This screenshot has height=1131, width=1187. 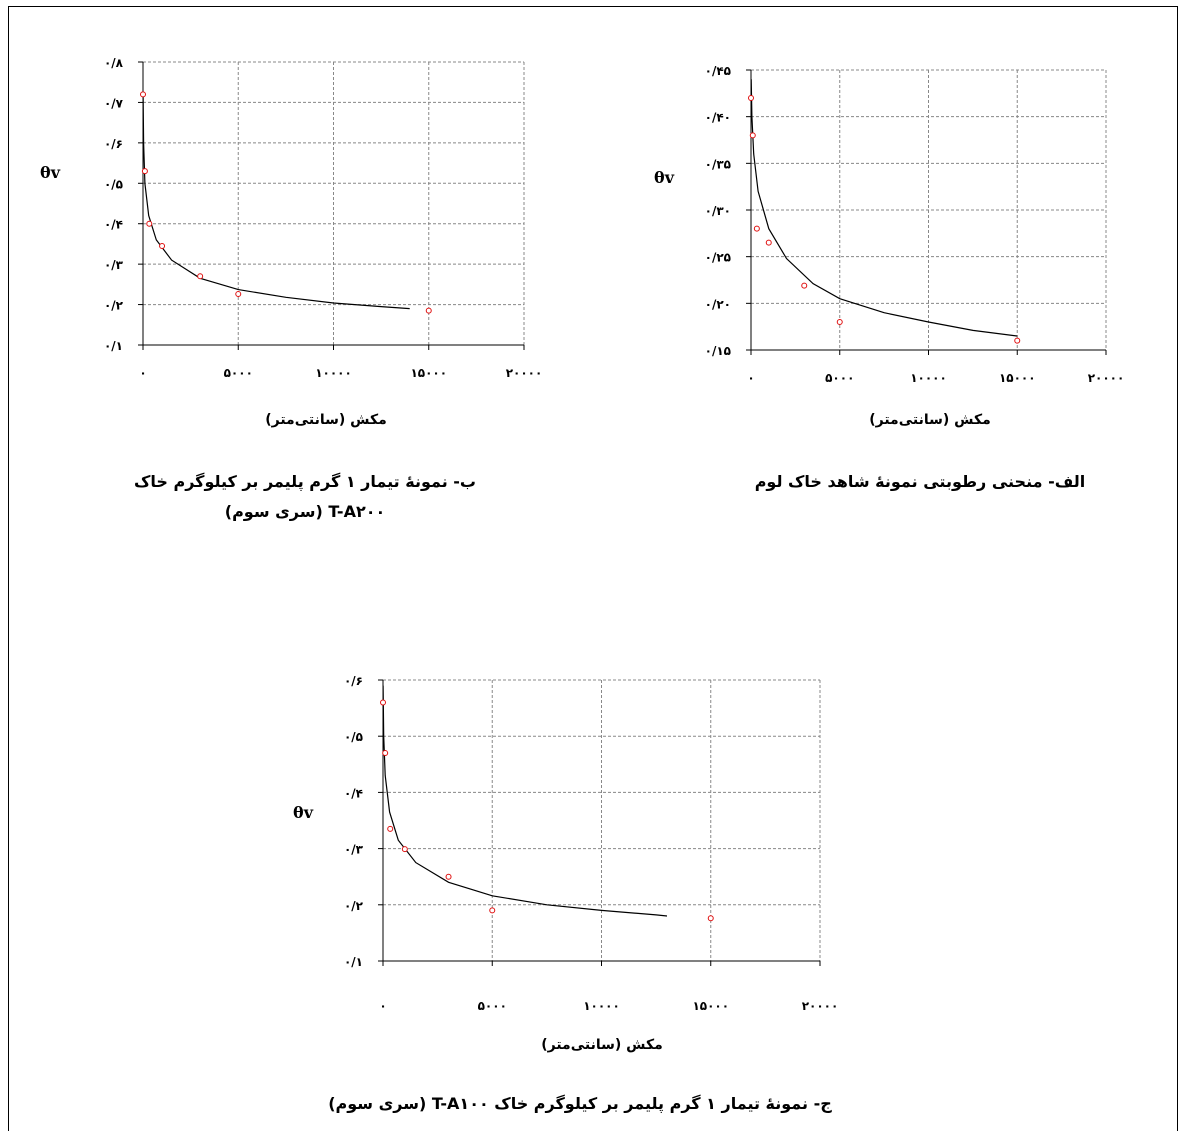 I want to click on y-tick-label: ۰/۱۵, so click(x=718, y=351).